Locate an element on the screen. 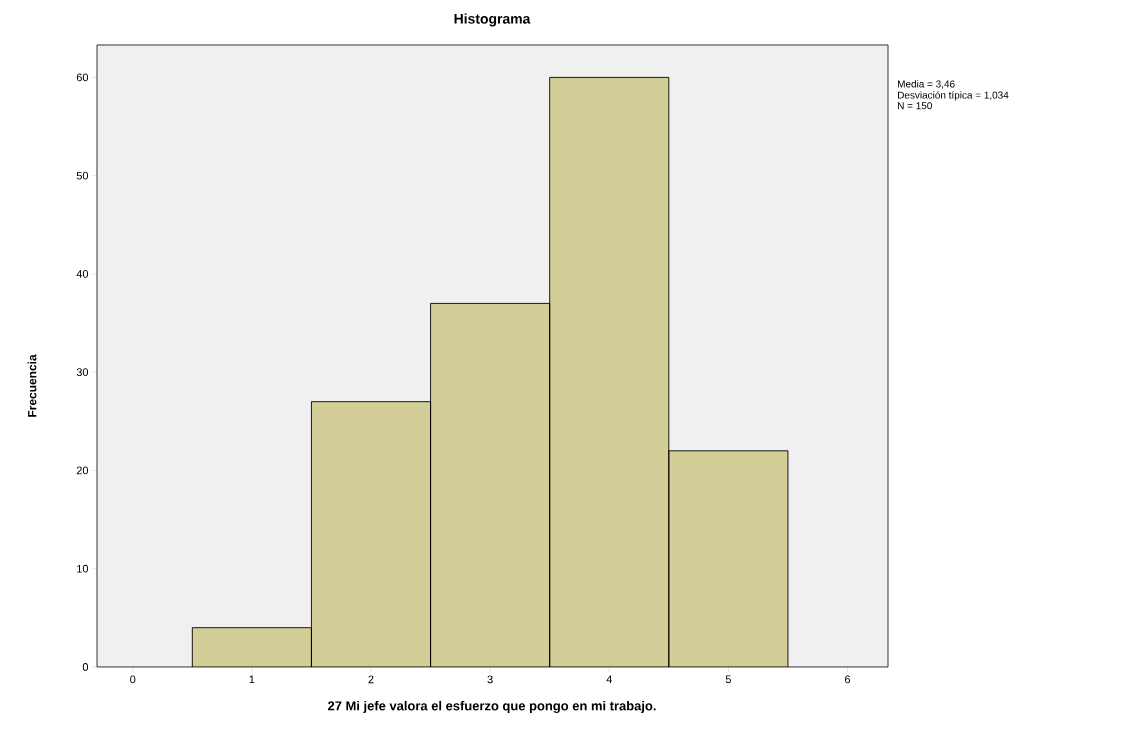  x-tick-label: 3 is located at coordinates (490, 679).